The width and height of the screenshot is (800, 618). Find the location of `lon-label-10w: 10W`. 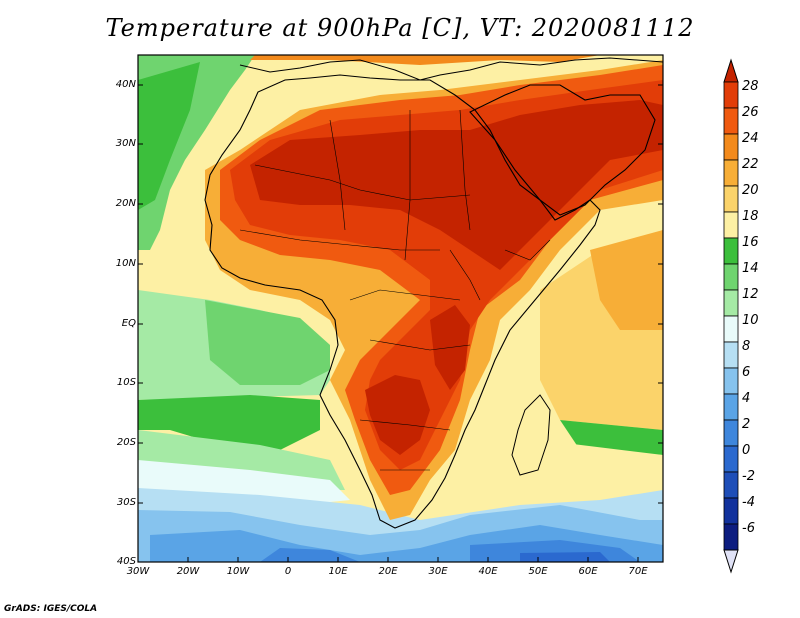

lon-label-10w: 10W is located at coordinates (238, 571).